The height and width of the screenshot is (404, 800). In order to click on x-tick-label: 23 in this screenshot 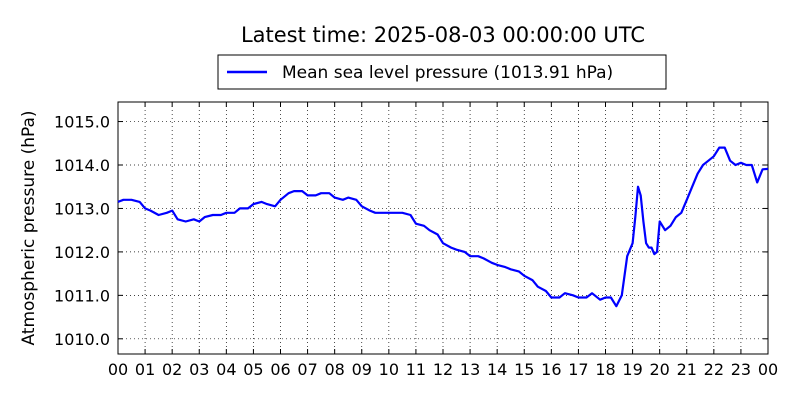, I will do `click(741, 369)`.